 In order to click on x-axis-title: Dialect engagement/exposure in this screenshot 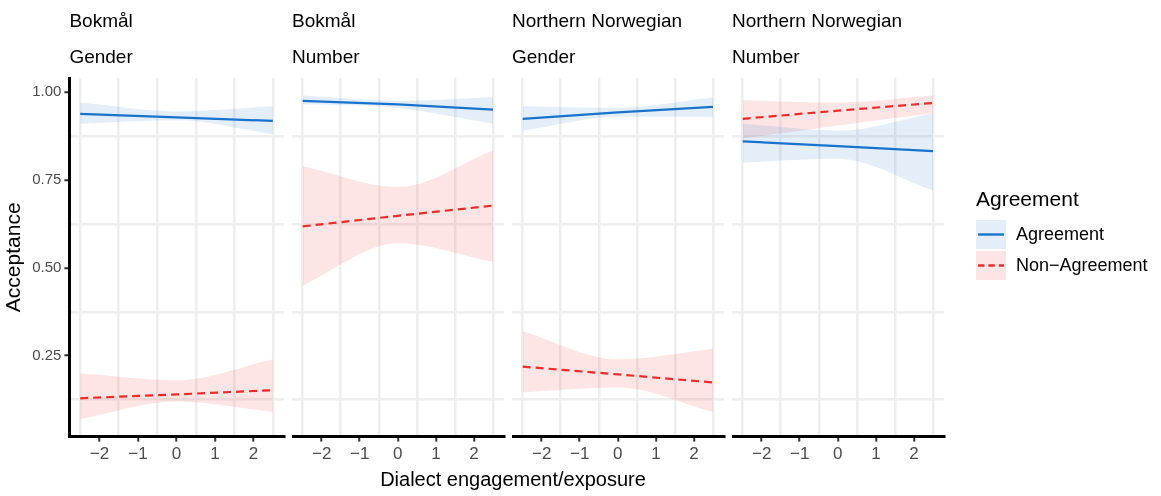, I will do `click(513, 479)`.